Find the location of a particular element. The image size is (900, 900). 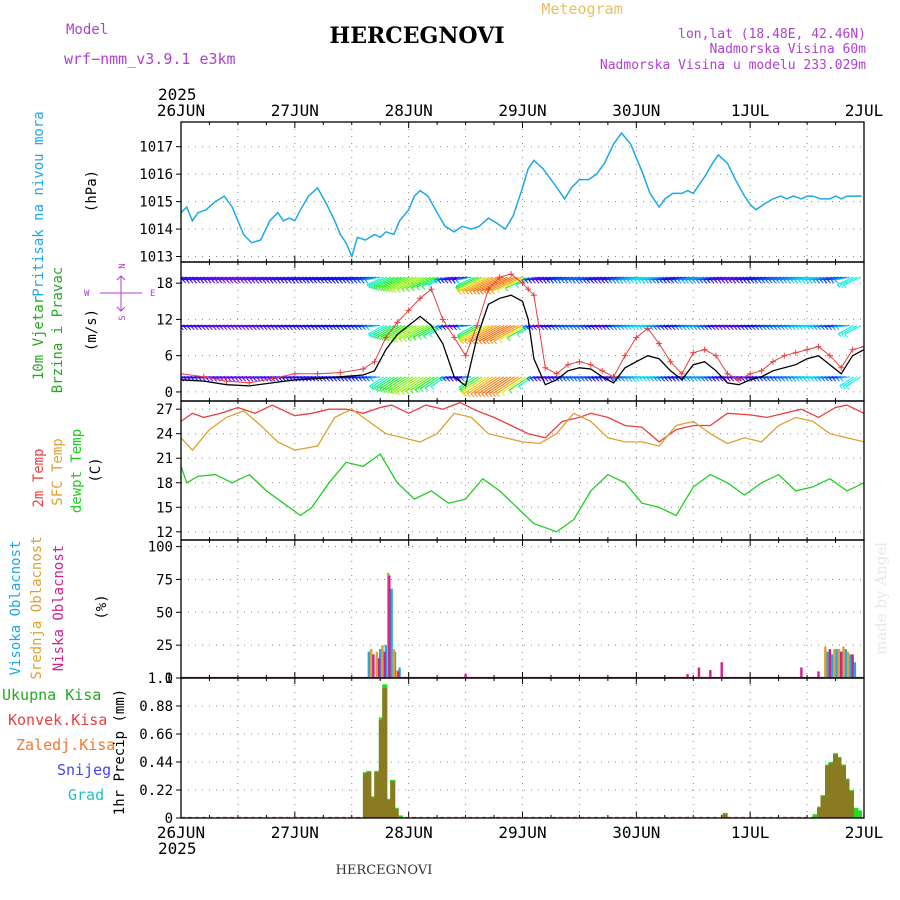

y-tick-label-temp: 24 is located at coordinates (164, 435).